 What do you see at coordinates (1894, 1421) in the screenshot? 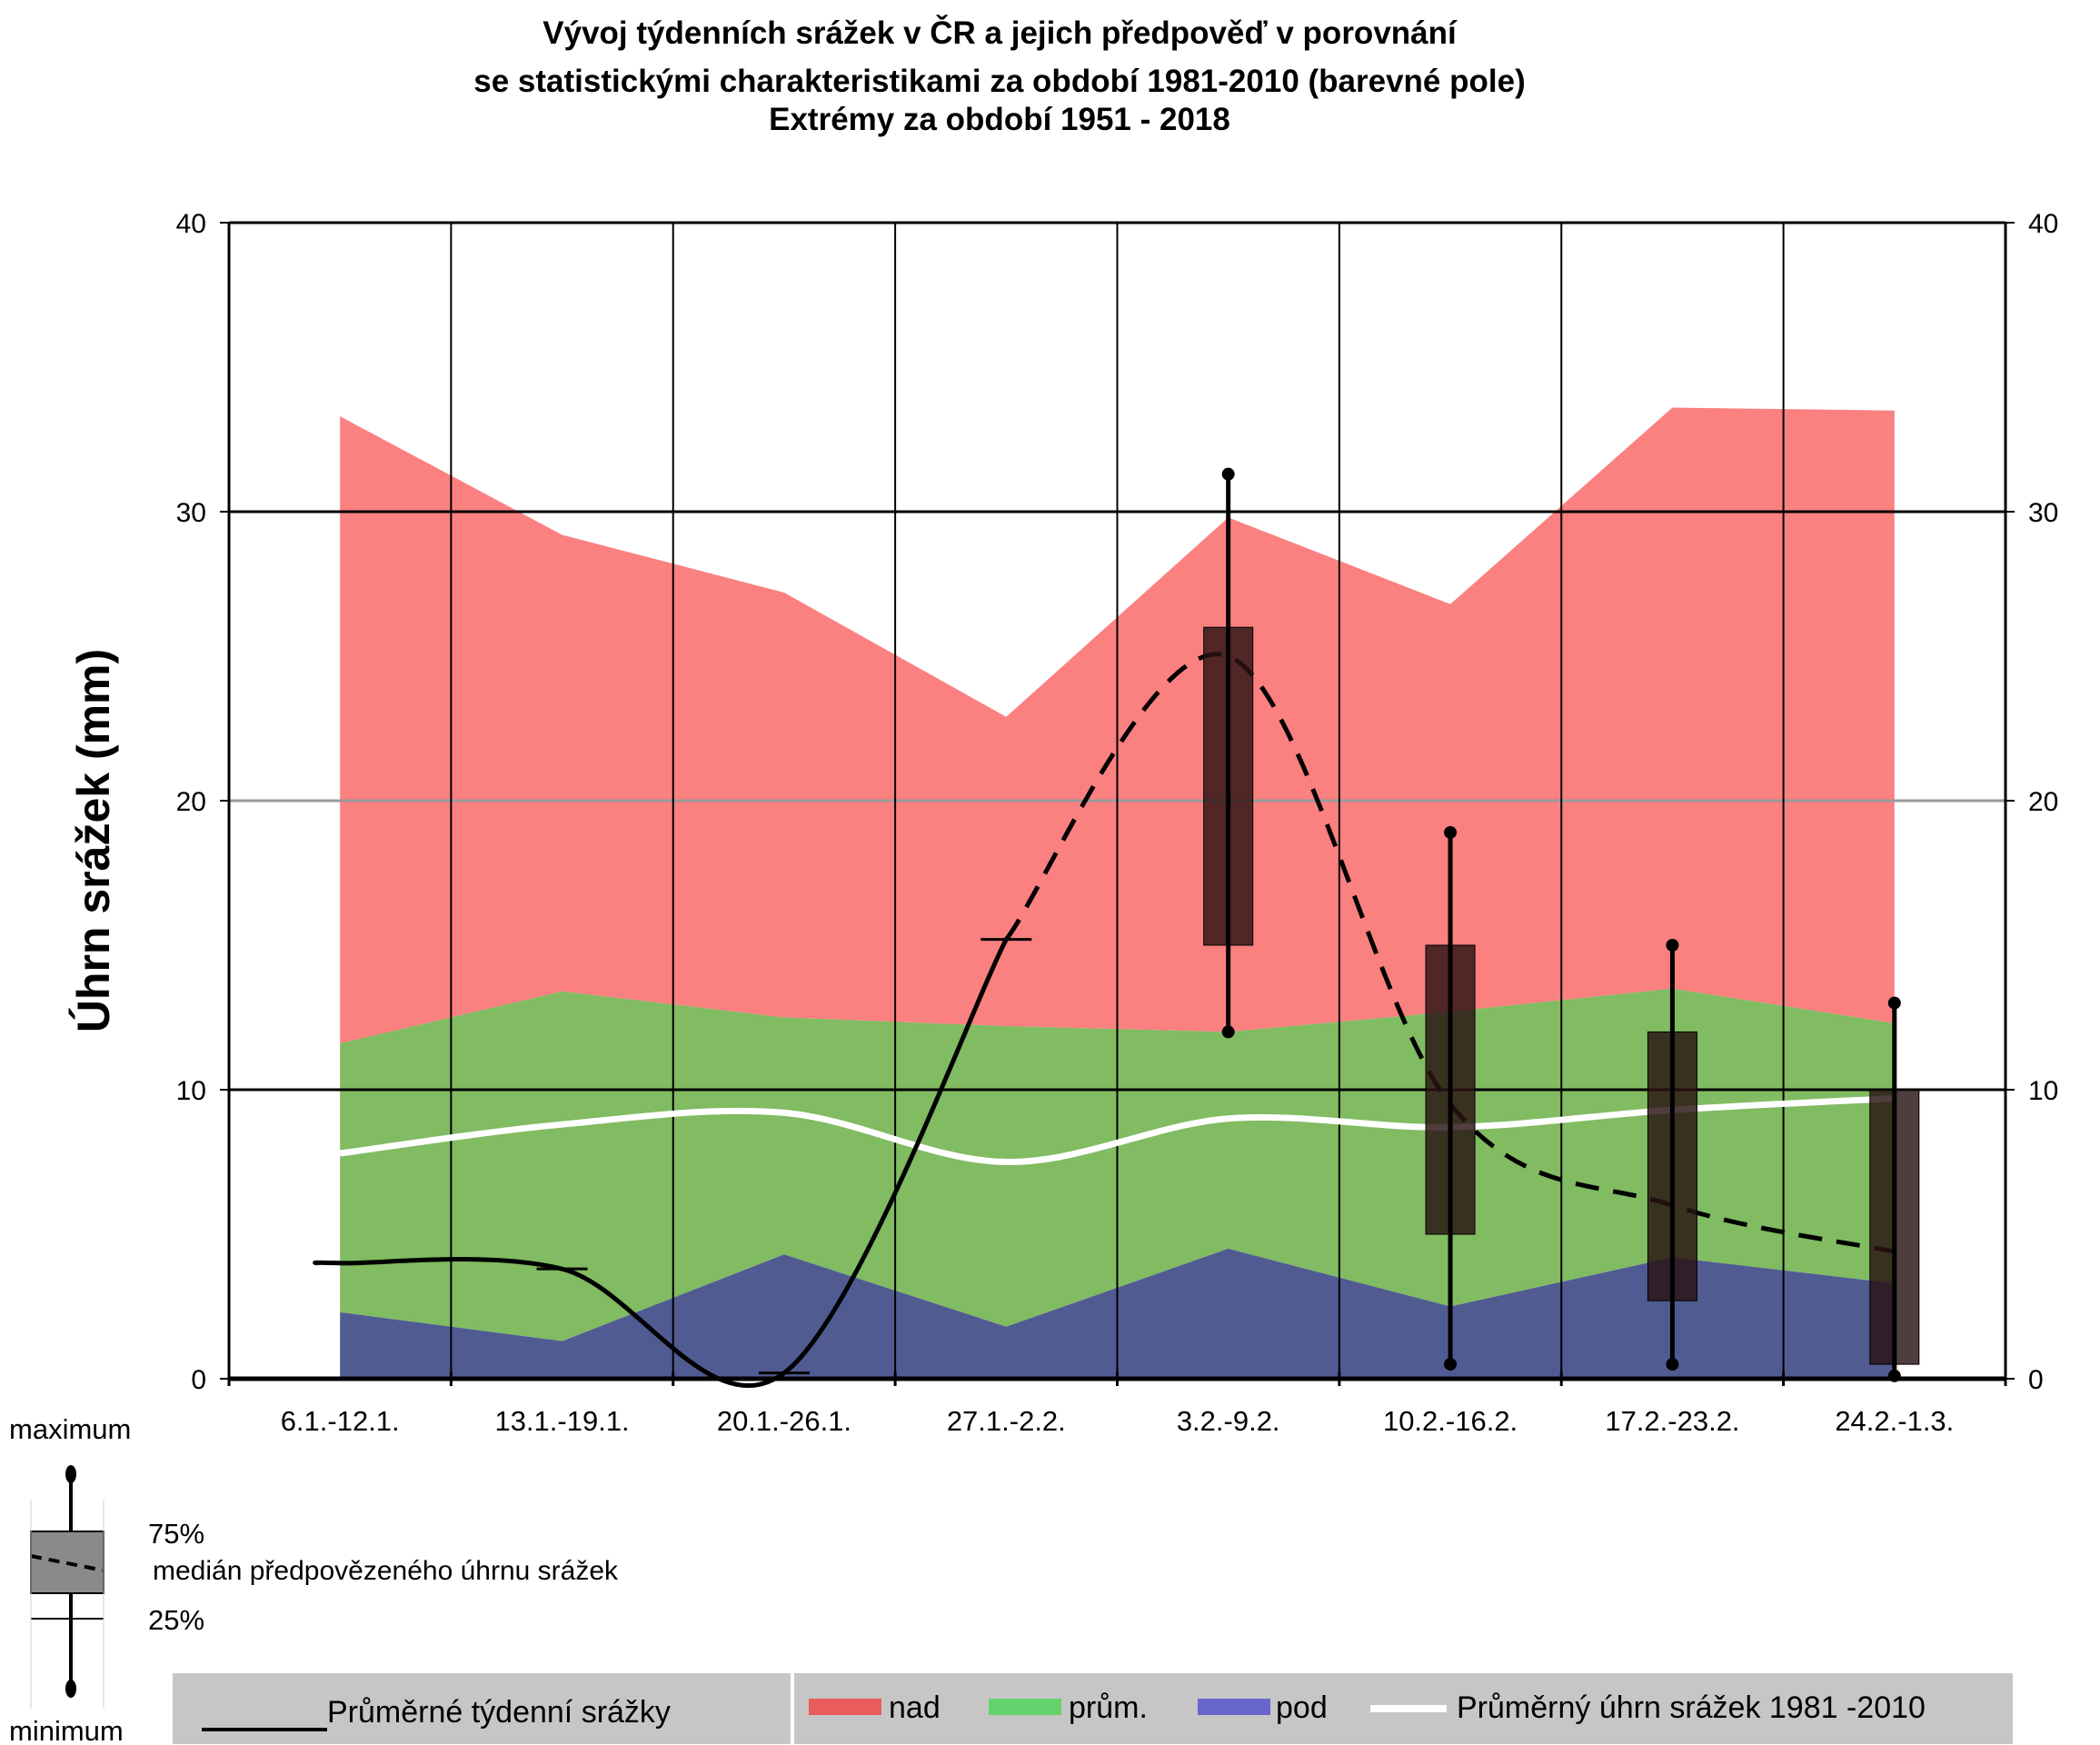
I see `x-category-label: 24.2.-1.3.` at bounding box center [1894, 1421].